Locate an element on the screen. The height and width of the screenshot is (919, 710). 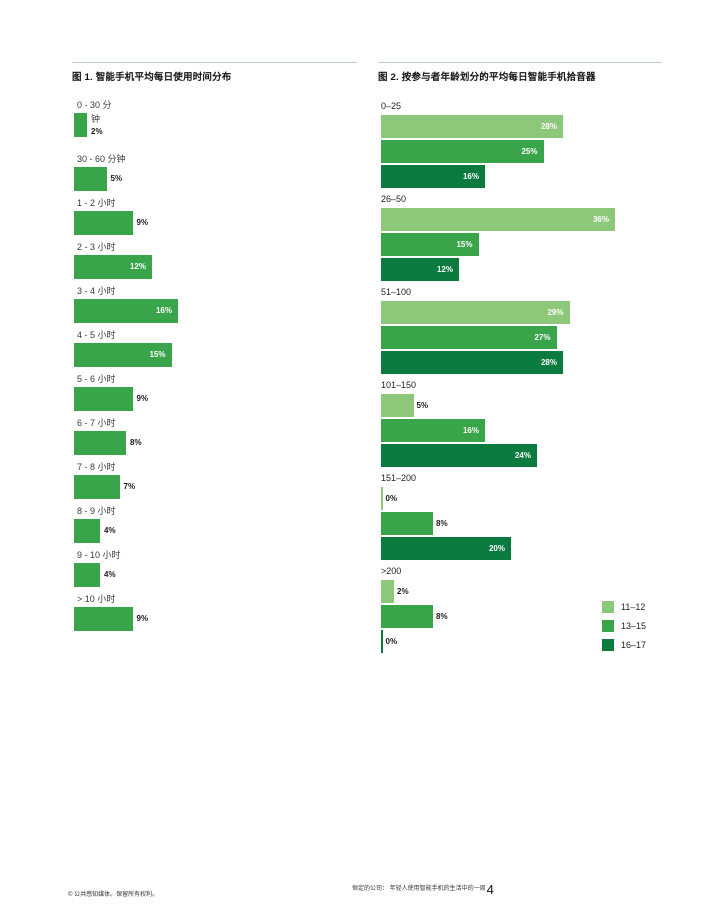
category-label: 30 - 60 分钟 is located at coordinates (101, 159).